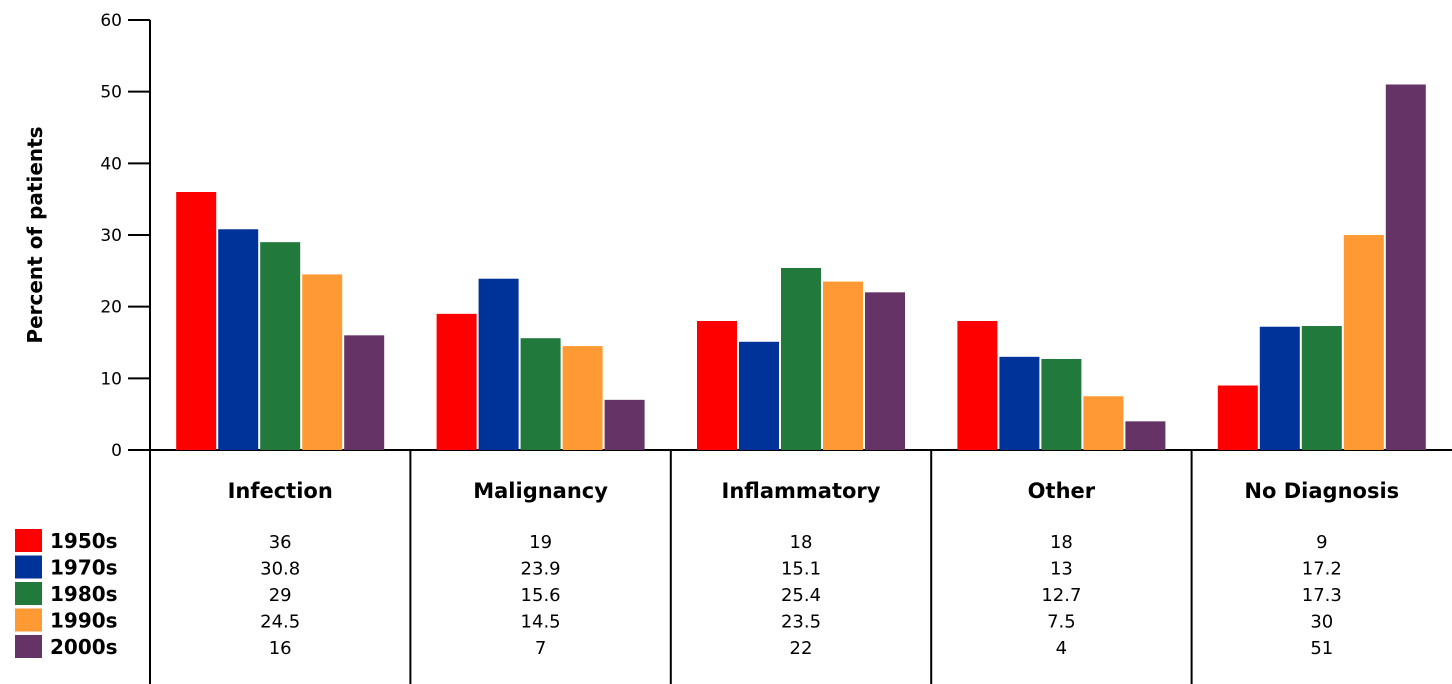 The height and width of the screenshot is (684, 1452). Describe the element at coordinates (84, 621) in the screenshot. I see `legend-label: 1990s` at that location.